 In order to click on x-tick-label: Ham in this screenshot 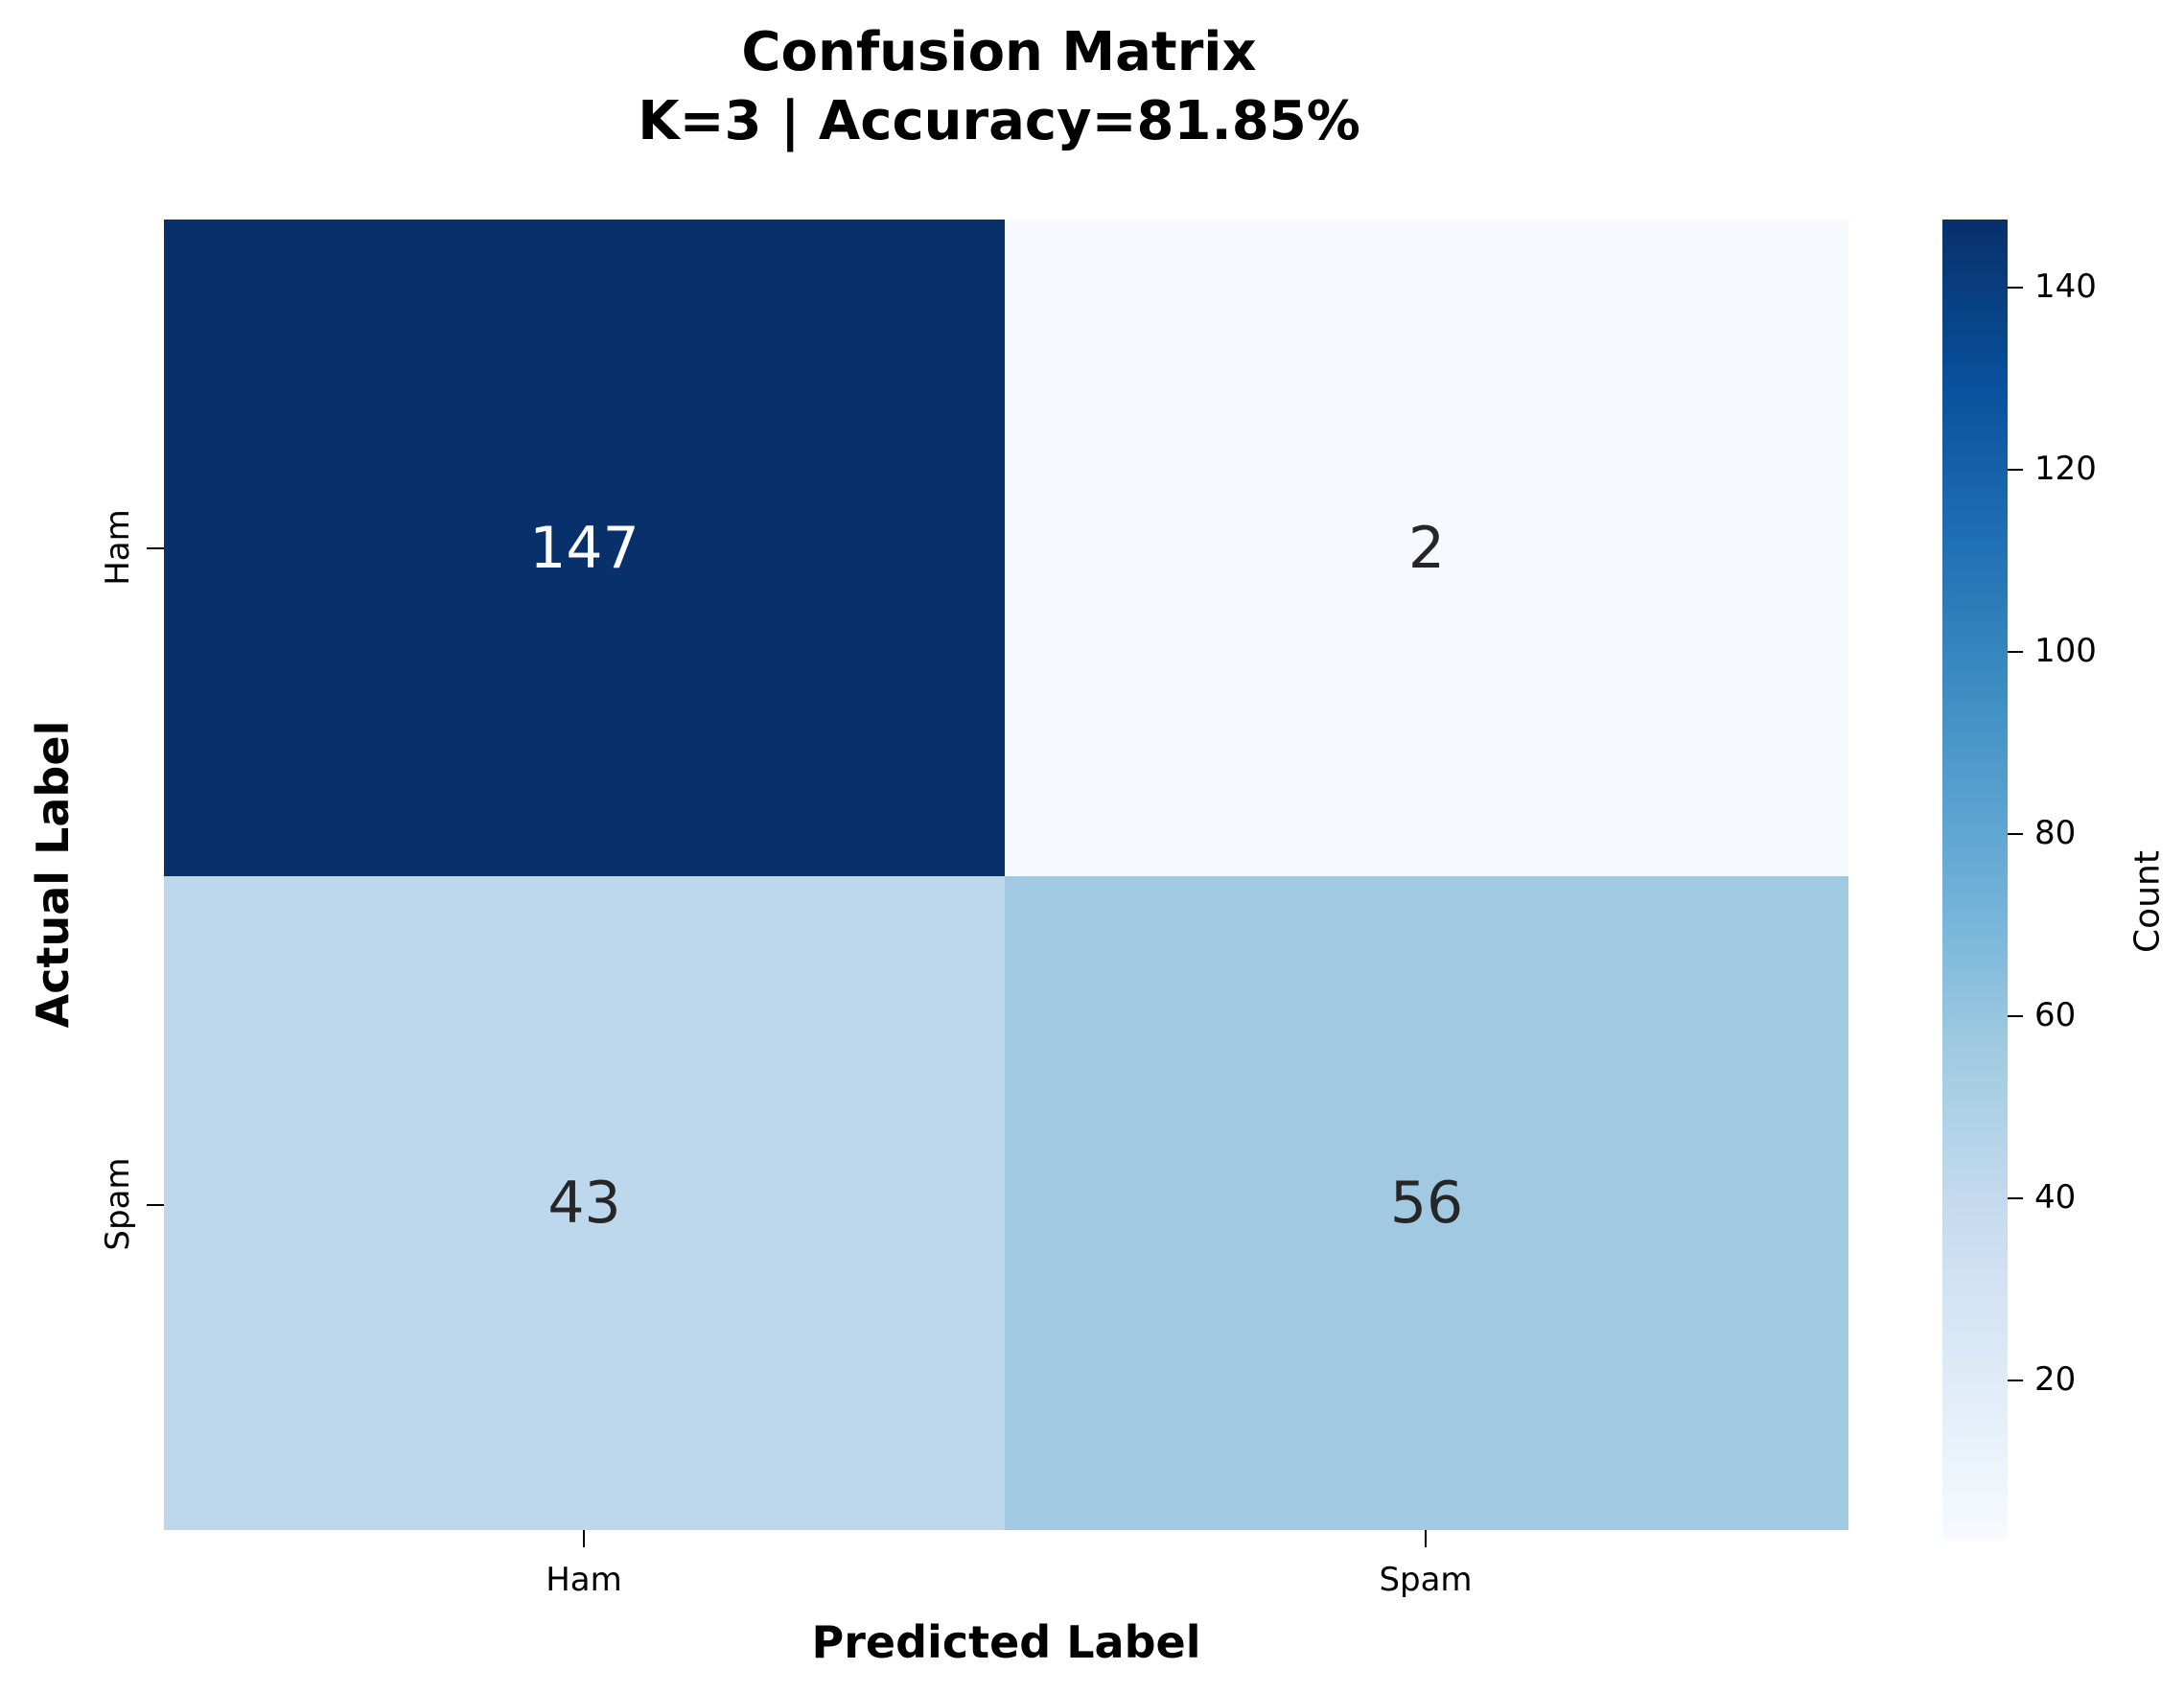, I will do `click(584, 1580)`.